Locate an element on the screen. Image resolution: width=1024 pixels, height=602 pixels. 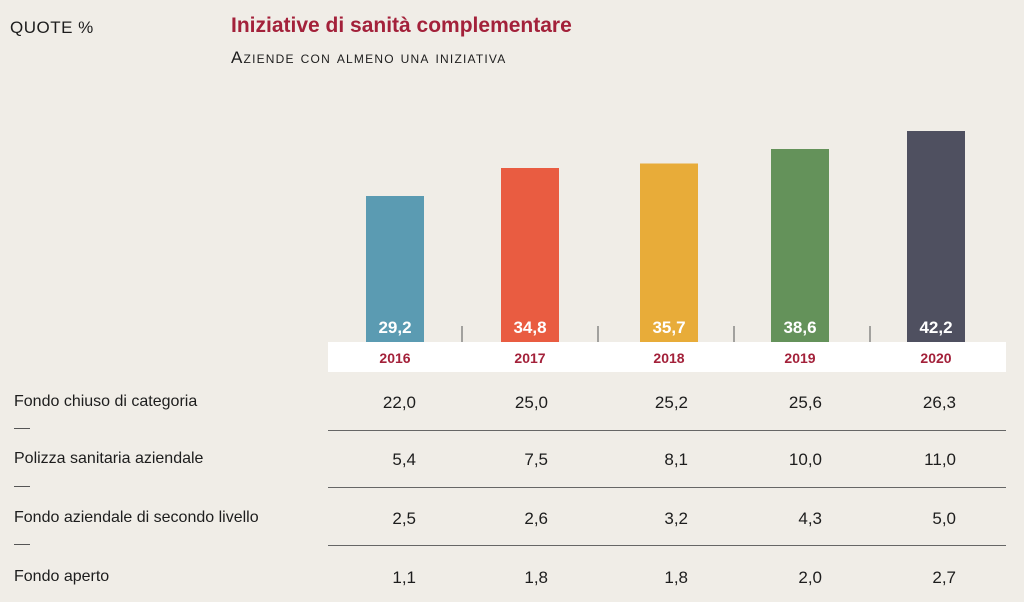
cell-polizza-2016: 5,4 is located at coordinates (404, 459).